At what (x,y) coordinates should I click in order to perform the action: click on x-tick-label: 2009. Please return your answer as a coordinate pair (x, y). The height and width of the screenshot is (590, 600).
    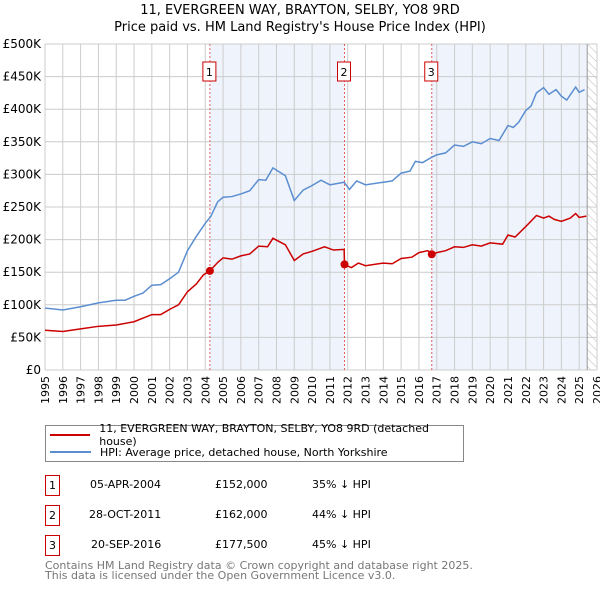
    Looking at the image, I should click on (294, 390).